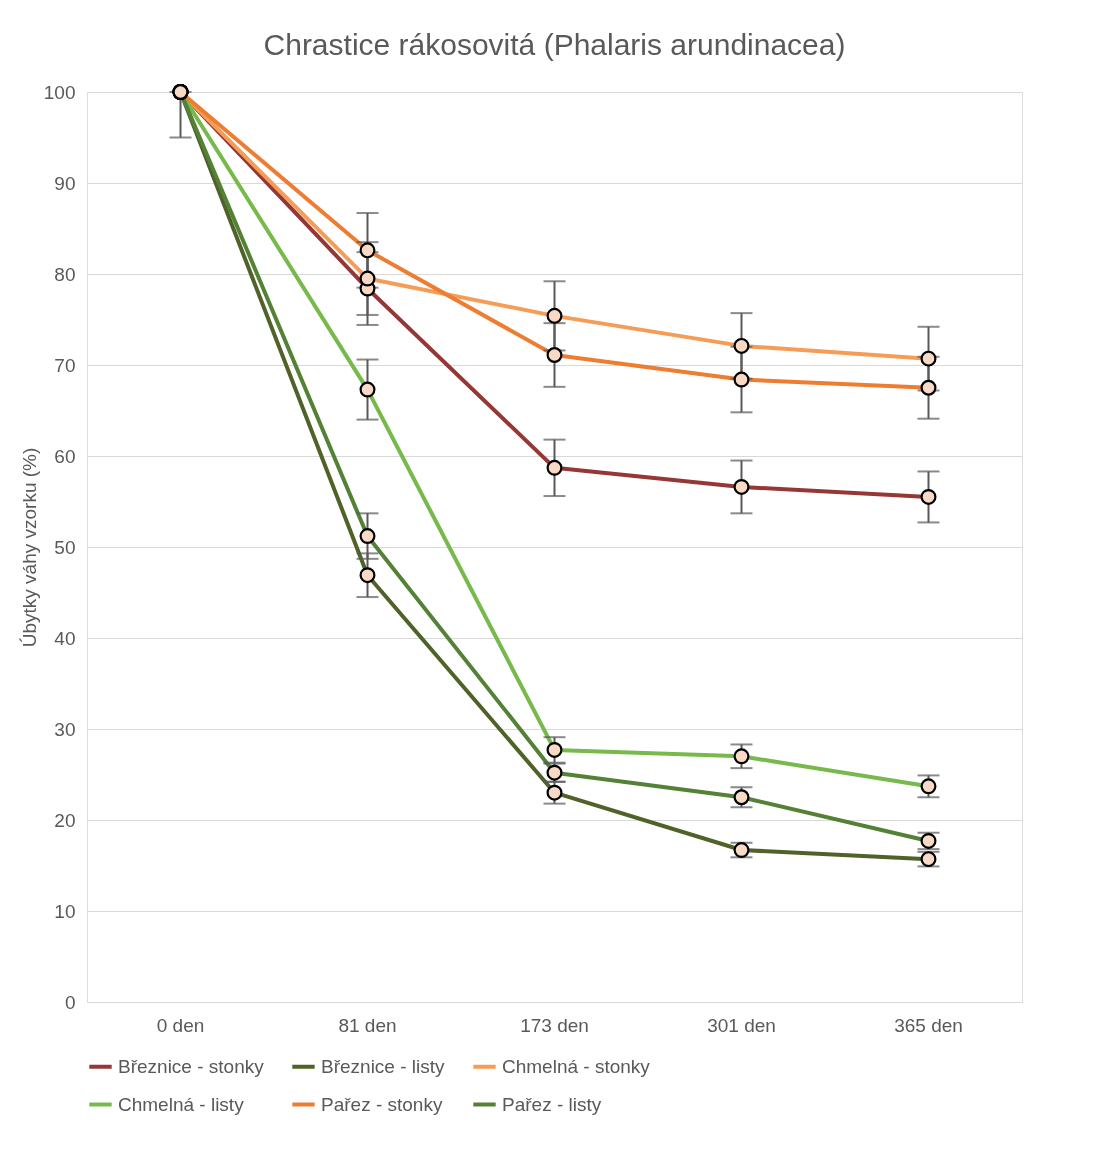 The width and height of the screenshot is (1094, 1173). Describe the element at coordinates (552, 1104) in the screenshot. I see `legend-label: Pařez - listy` at that location.